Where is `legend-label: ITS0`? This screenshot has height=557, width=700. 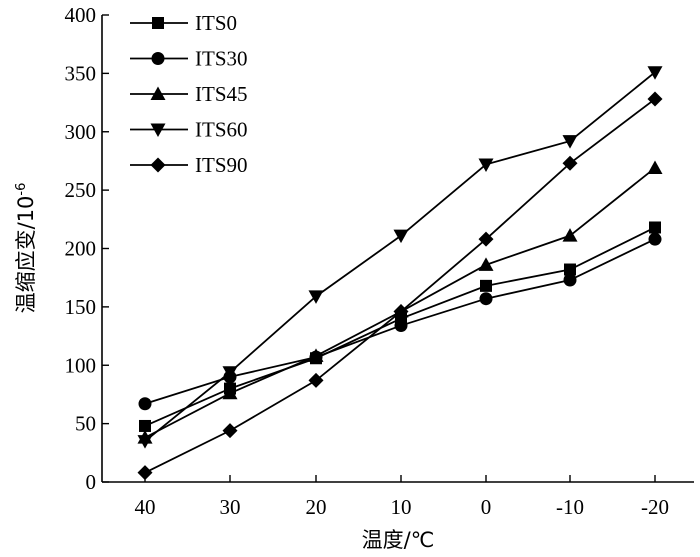 legend-label: ITS0 is located at coordinates (216, 23).